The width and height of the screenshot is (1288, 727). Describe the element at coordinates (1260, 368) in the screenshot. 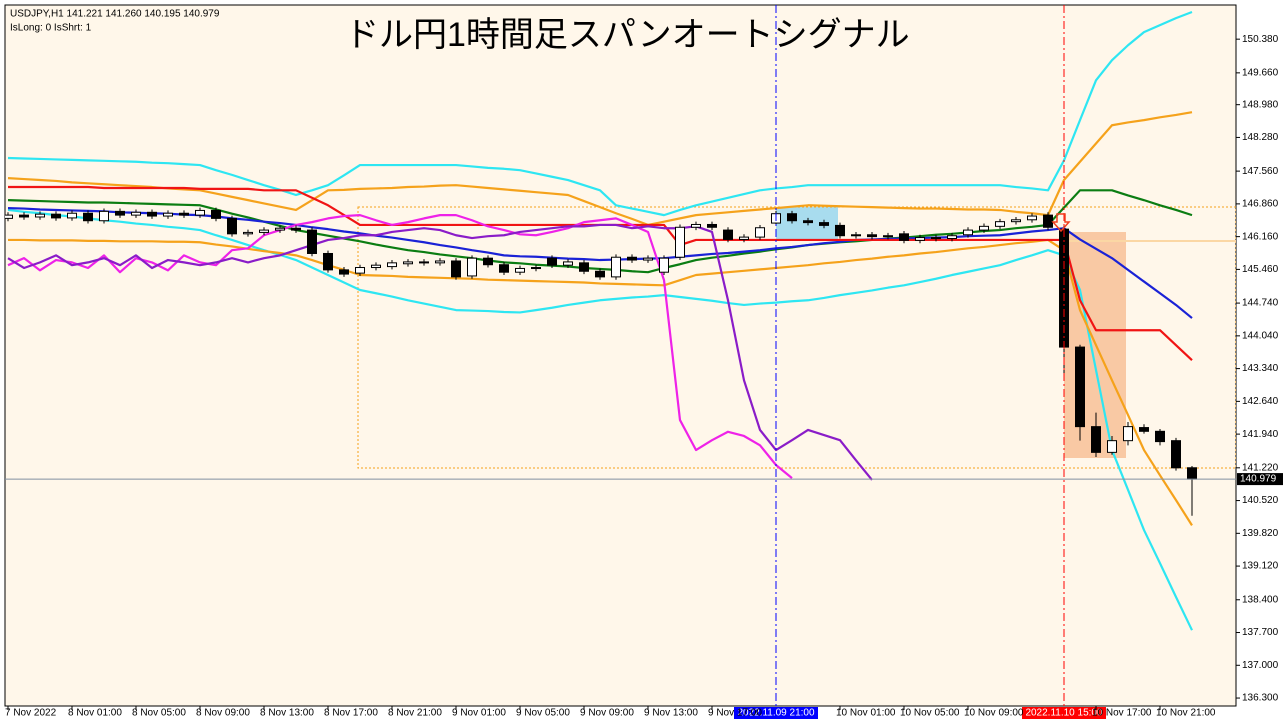

I see `y-tick-label: 143.340` at that location.